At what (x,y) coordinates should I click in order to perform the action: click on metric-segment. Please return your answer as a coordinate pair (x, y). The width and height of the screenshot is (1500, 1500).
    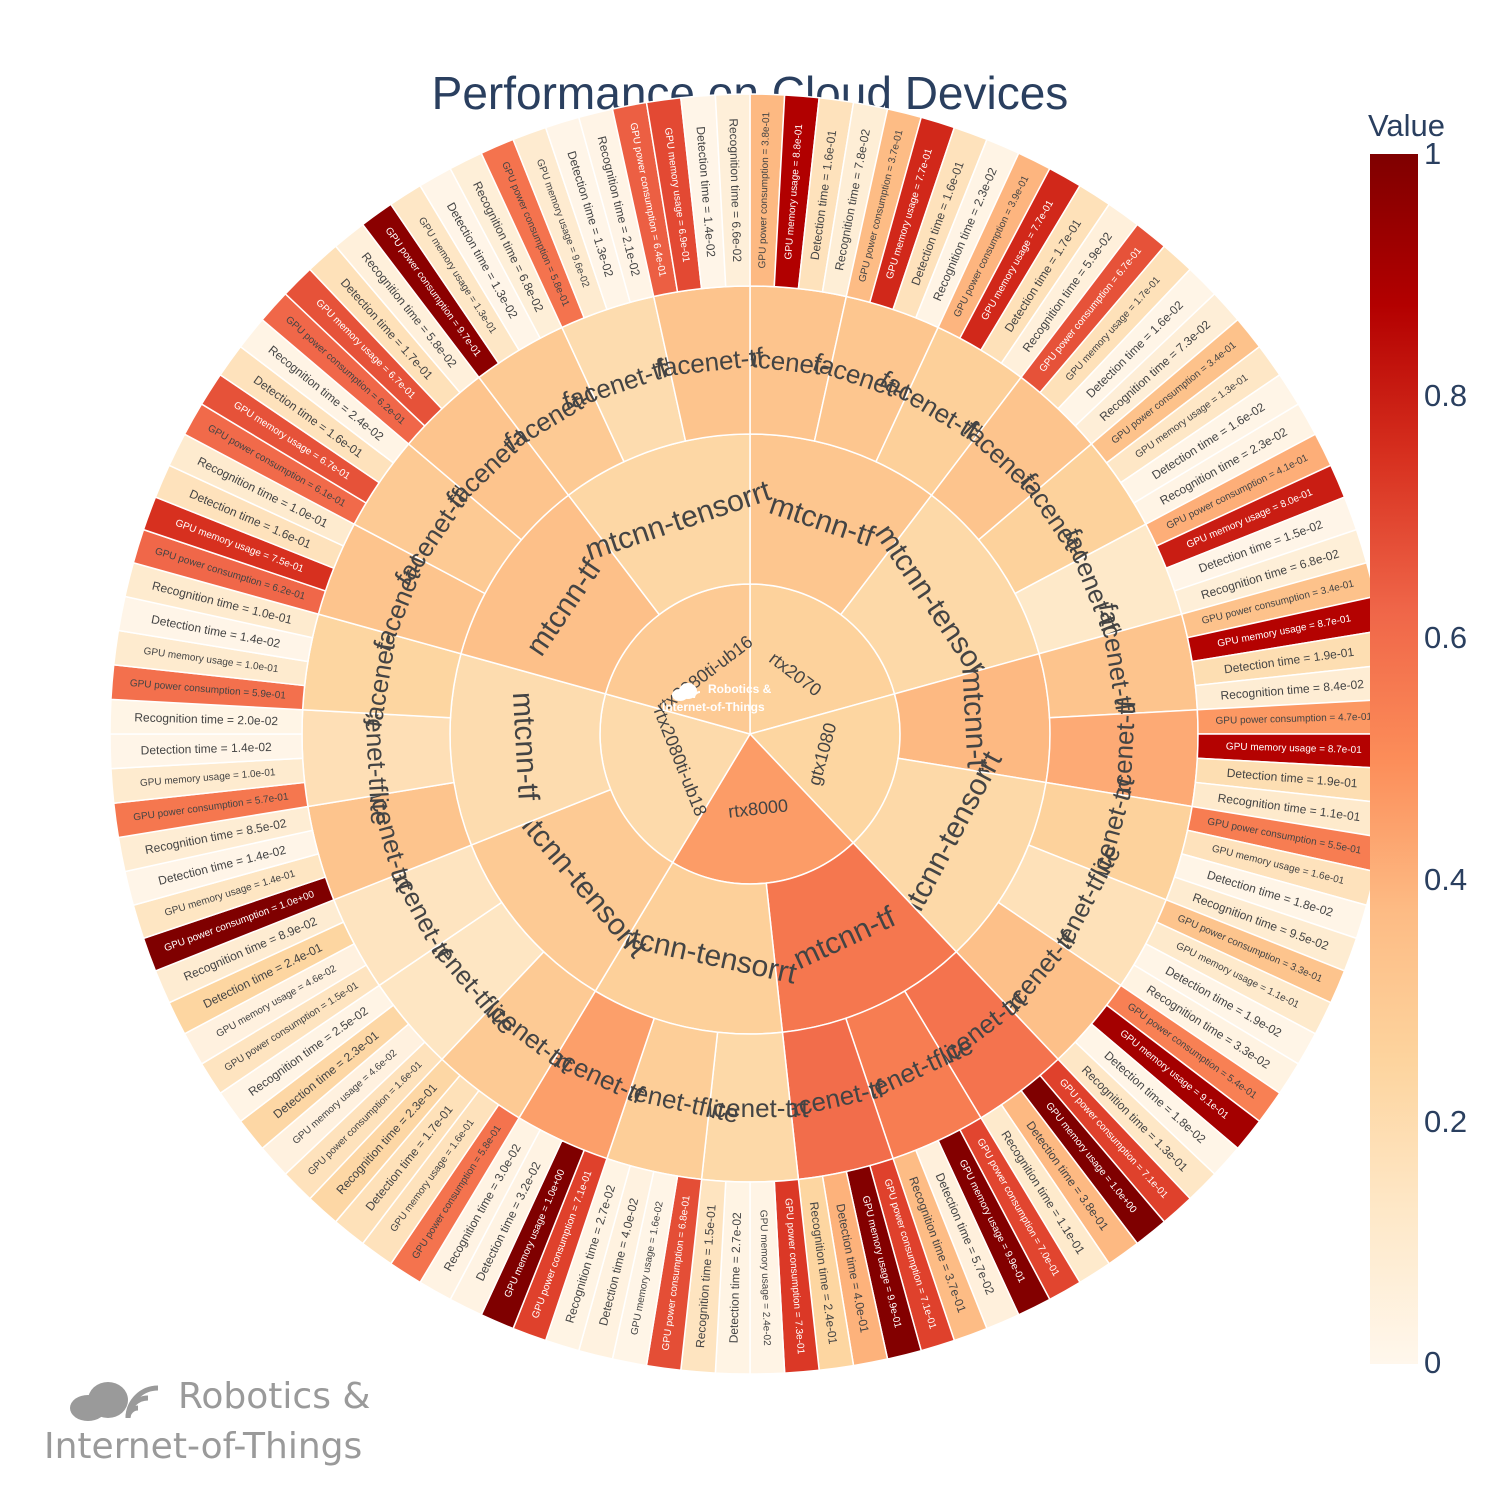
    Looking at the image, I should click on (732, 190).